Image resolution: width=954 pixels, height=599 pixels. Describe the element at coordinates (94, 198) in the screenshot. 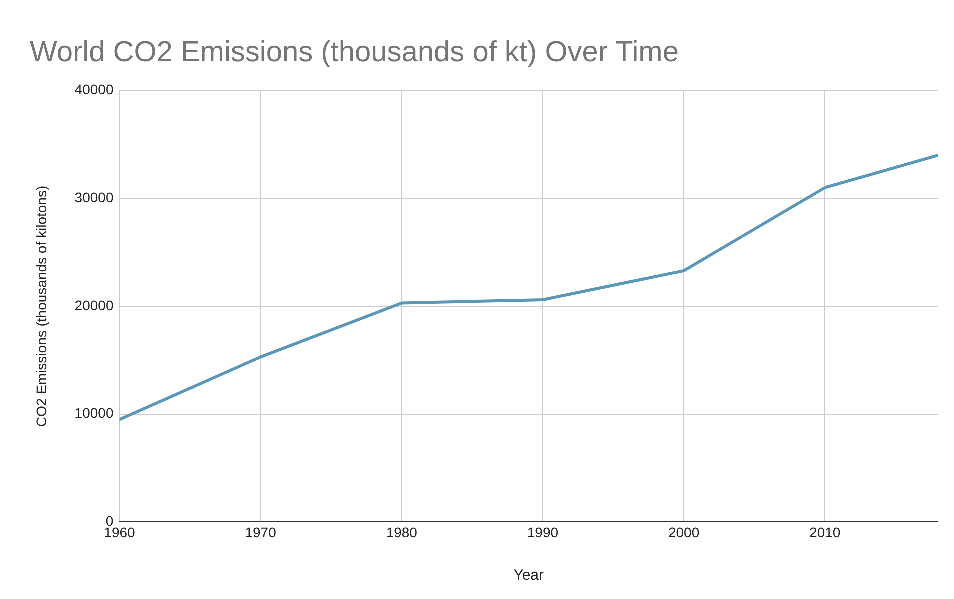

I see `y-tick-label: 30000` at that location.